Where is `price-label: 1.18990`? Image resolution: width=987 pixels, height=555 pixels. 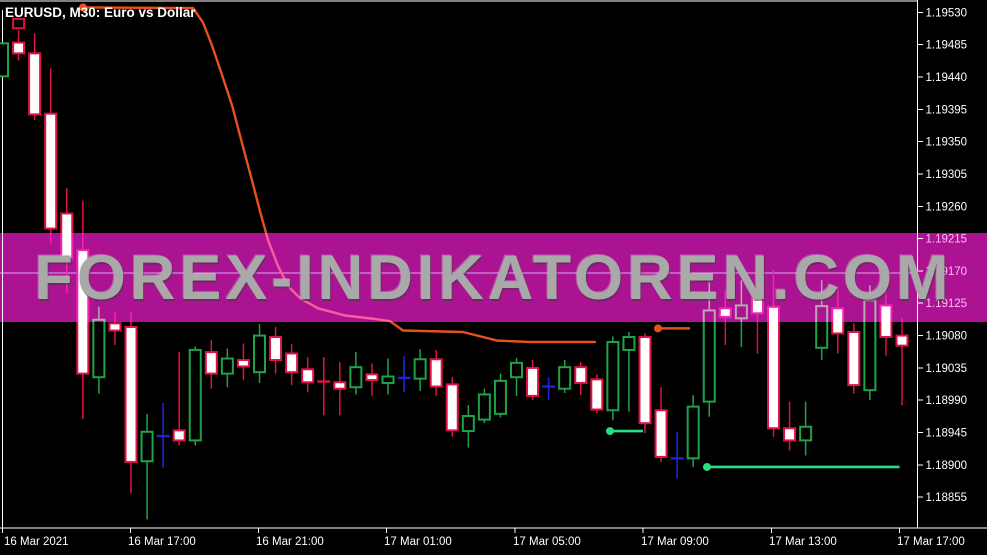
price-label: 1.18990 is located at coordinates (947, 401).